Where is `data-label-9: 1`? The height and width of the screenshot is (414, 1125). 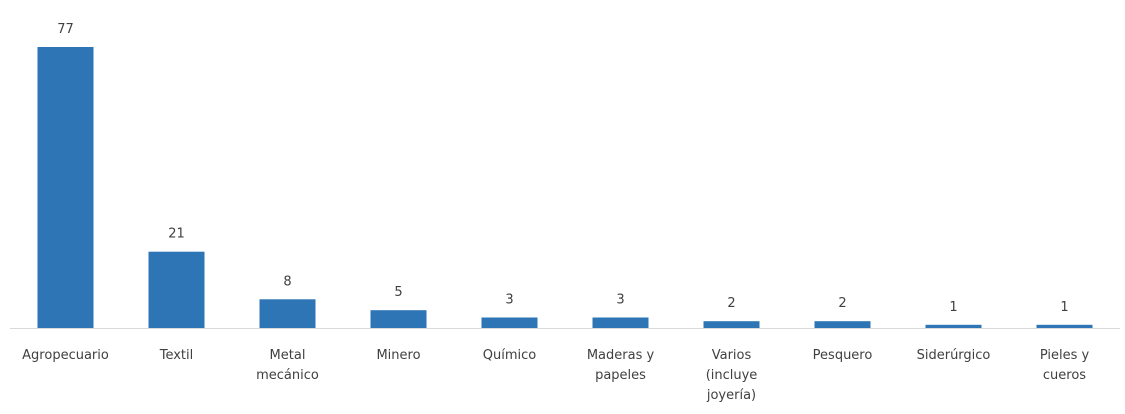
data-label-9: 1 is located at coordinates (1064, 307).